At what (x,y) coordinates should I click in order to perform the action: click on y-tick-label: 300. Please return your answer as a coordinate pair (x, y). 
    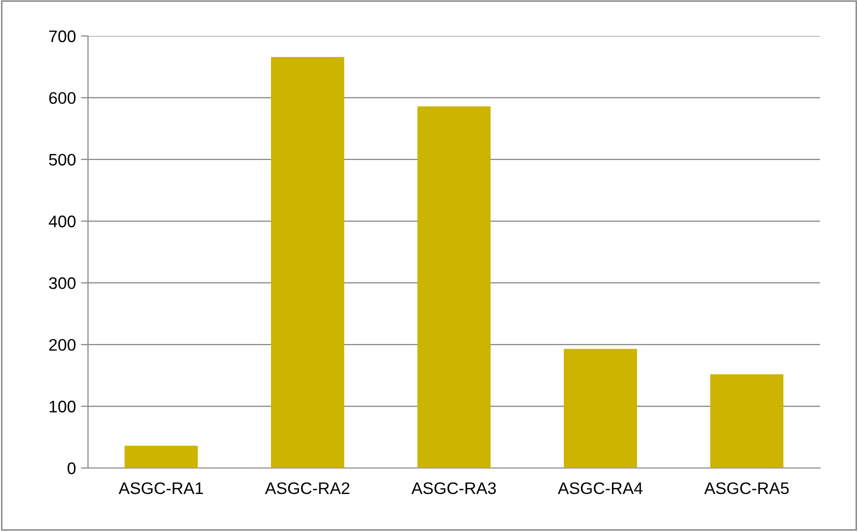
    Looking at the image, I should click on (62, 283).